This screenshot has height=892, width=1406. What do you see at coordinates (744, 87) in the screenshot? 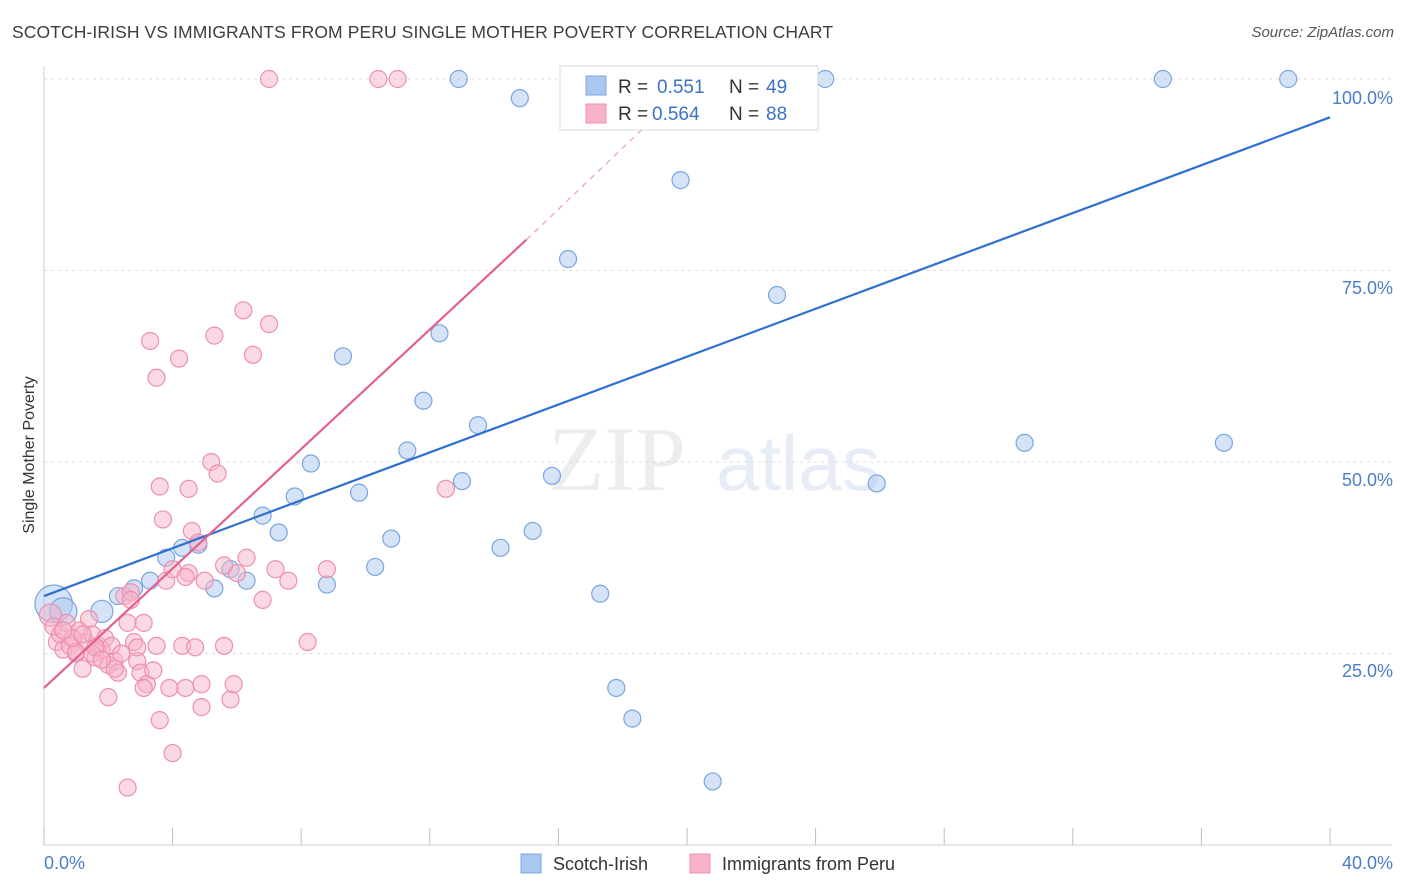
I see `legend-n-label-0: N =` at bounding box center [744, 87].